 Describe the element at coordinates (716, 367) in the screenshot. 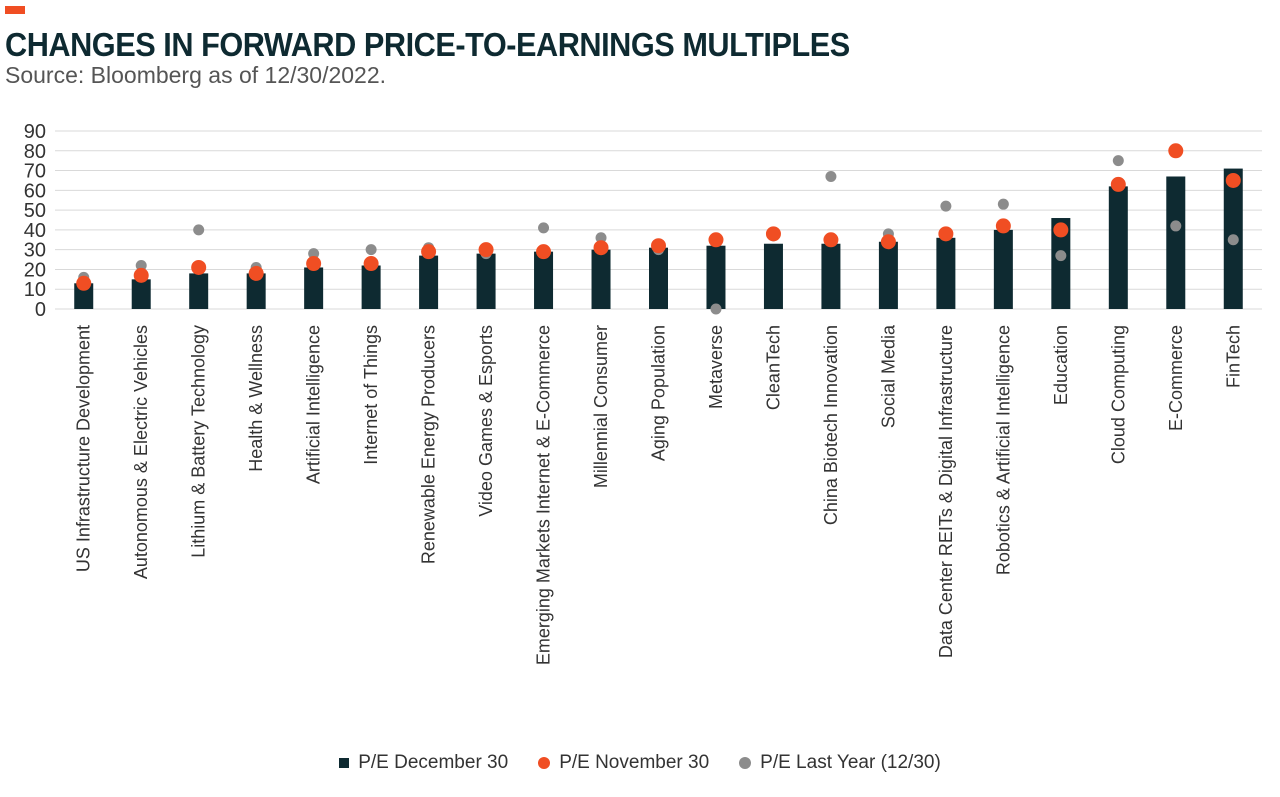

I see `x-category-label: Metaverse` at that location.